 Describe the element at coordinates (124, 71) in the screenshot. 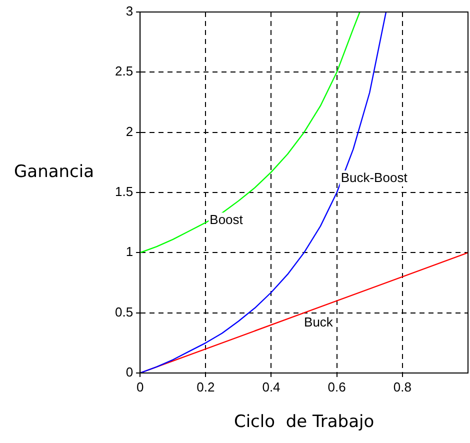

I see `y-tick-label: 2.5` at that location.